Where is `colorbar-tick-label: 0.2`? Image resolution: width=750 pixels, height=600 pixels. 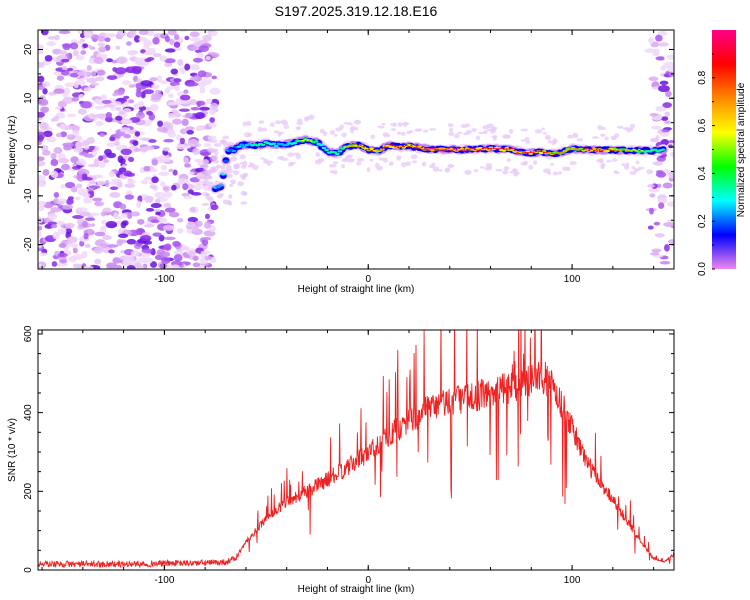
colorbar-tick-label: 0.2 is located at coordinates (702, 221).